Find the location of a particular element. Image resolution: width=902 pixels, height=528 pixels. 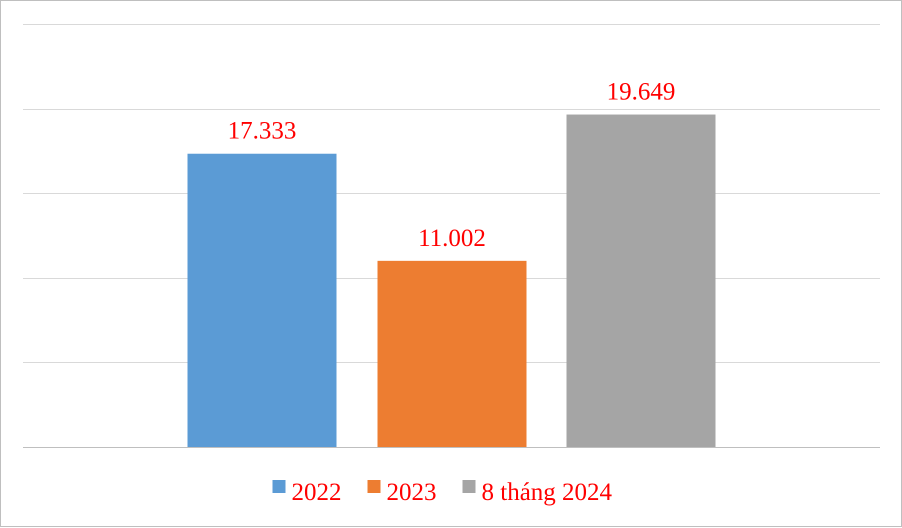

legend-label: 2023 is located at coordinates (412, 492).